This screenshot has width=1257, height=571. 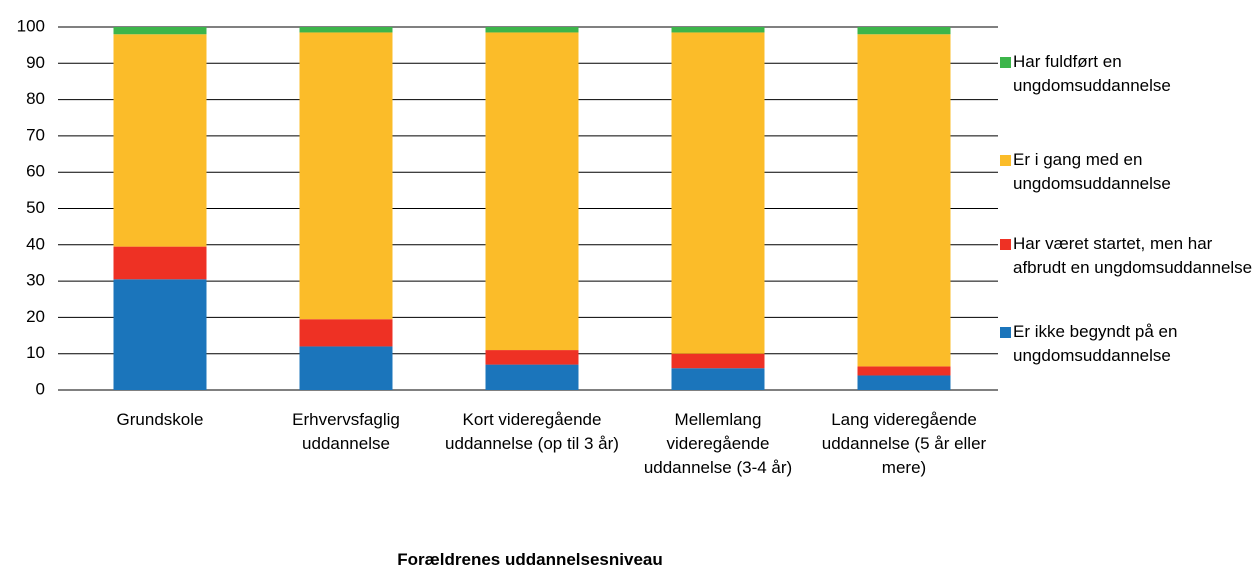 I want to click on y-tick-label: 10, so click(x=35, y=352).